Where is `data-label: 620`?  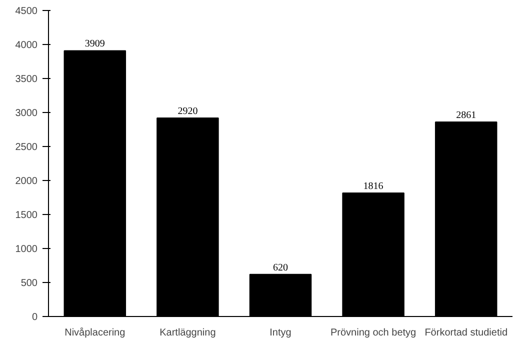
data-label: 620 is located at coordinates (280, 268).